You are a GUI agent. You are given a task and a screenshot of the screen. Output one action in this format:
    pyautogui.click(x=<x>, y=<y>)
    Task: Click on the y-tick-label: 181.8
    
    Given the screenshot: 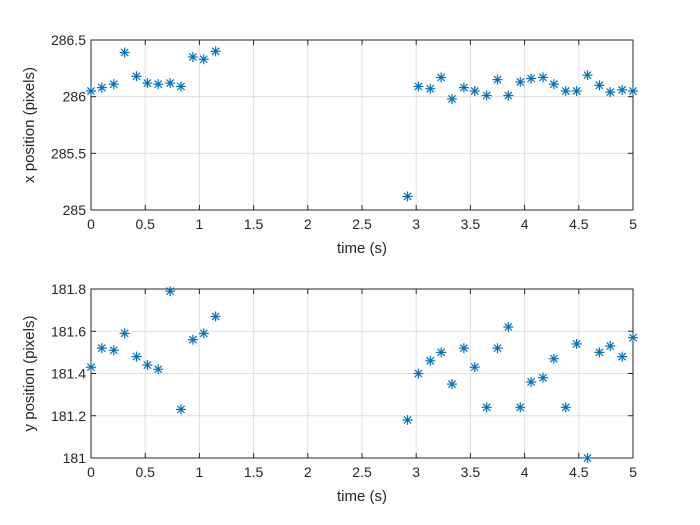 What is the action you would take?
    pyautogui.click(x=68, y=289)
    